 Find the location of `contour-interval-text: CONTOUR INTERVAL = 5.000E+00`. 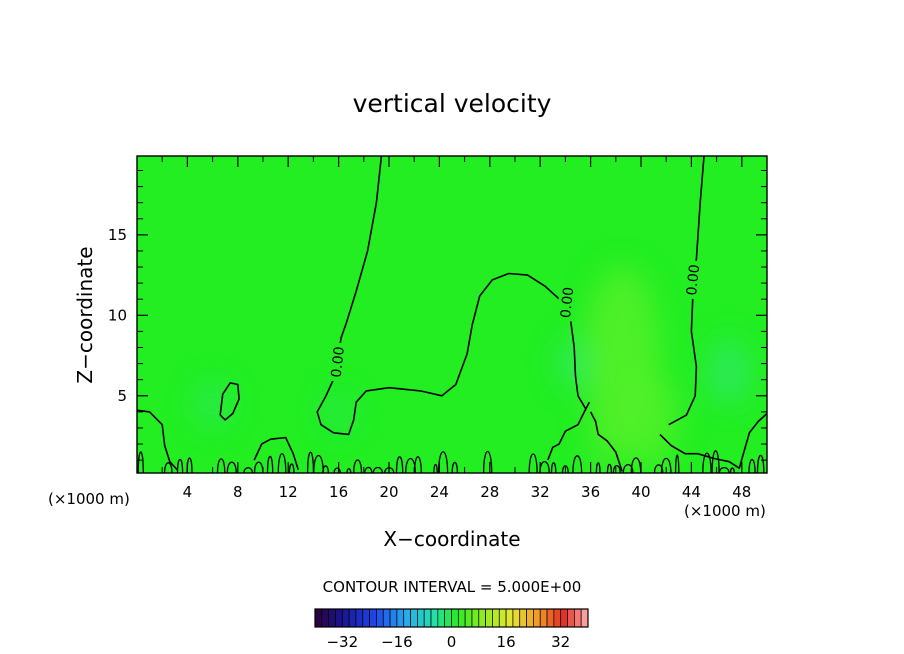

contour-interval-text: CONTOUR INTERVAL = 5.000E+00 is located at coordinates (452, 587).